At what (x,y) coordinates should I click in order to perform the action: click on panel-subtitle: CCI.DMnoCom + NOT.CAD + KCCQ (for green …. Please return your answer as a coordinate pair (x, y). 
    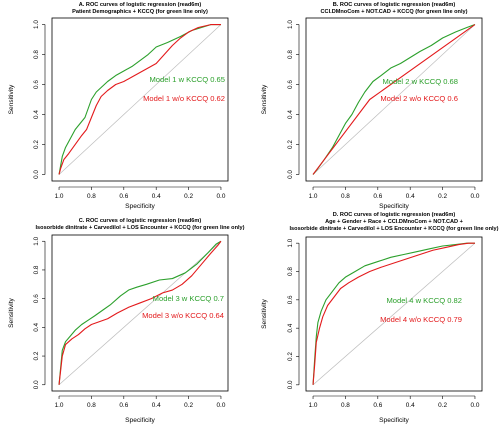
    Looking at the image, I should click on (394, 12).